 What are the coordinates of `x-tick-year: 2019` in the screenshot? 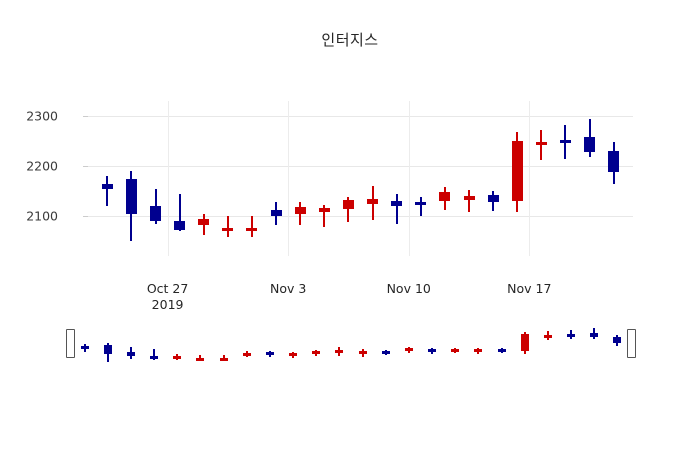 It's located at (167, 304).